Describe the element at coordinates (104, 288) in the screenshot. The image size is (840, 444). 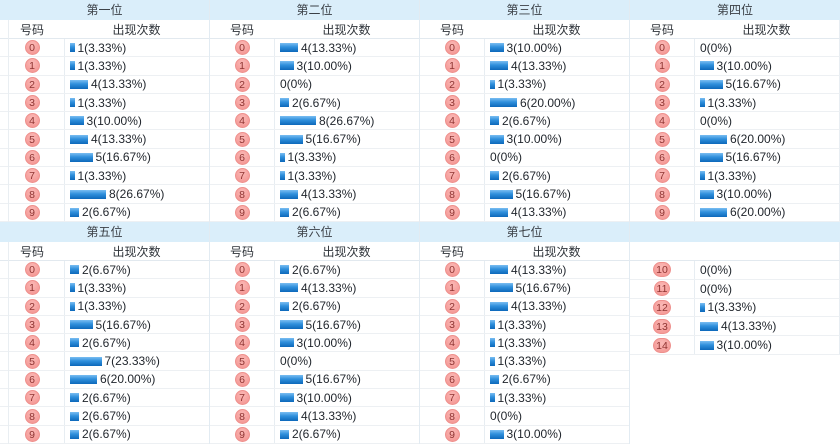
I see `table-row: 1 1(3.33%)` at that location.